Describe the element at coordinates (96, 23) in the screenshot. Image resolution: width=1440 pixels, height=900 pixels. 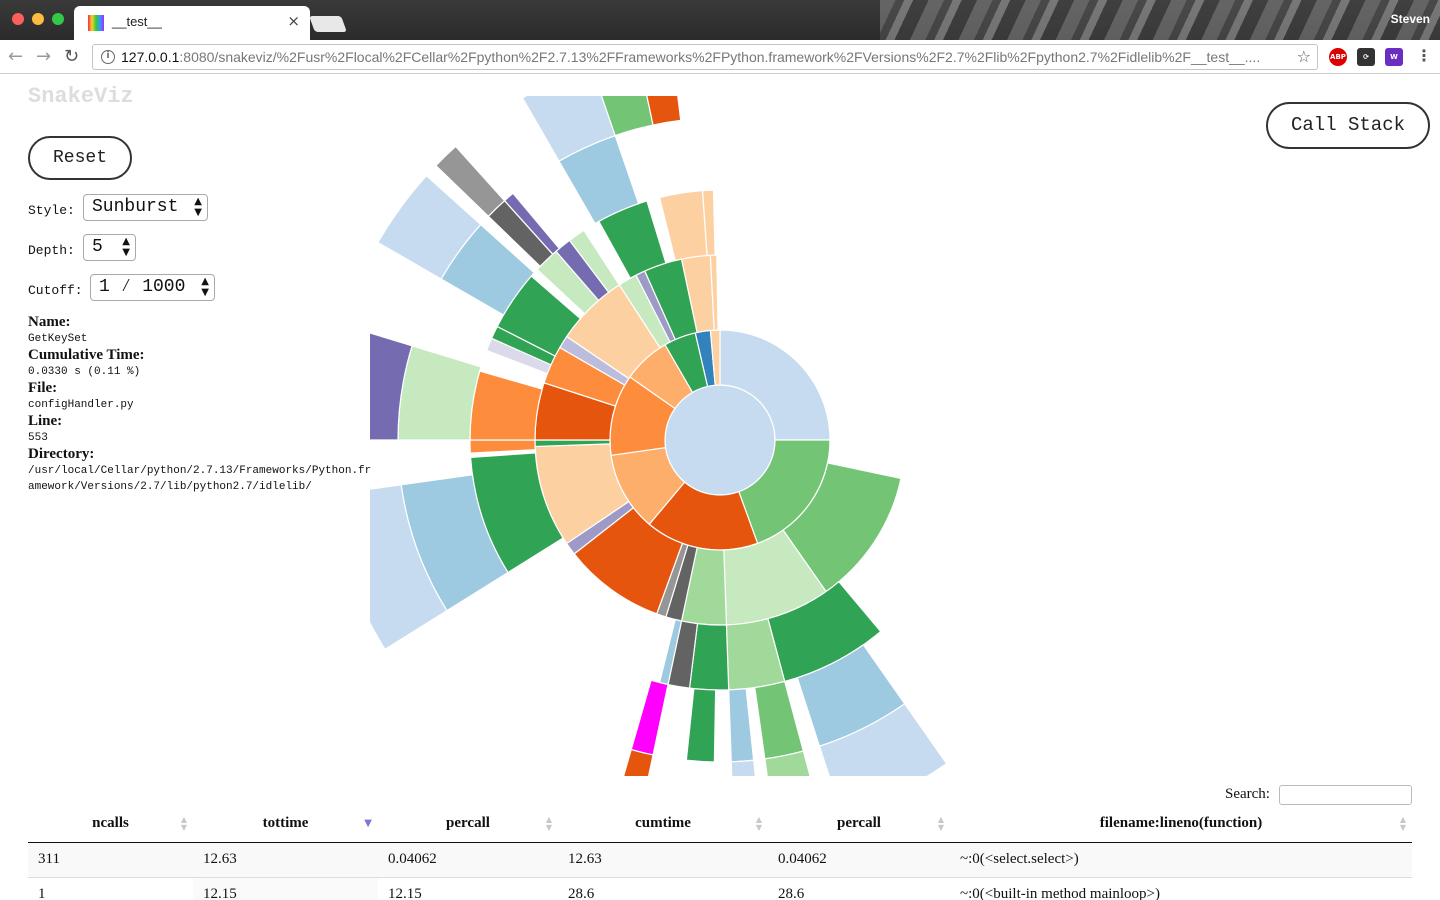
I see `favicon-icon` at that location.